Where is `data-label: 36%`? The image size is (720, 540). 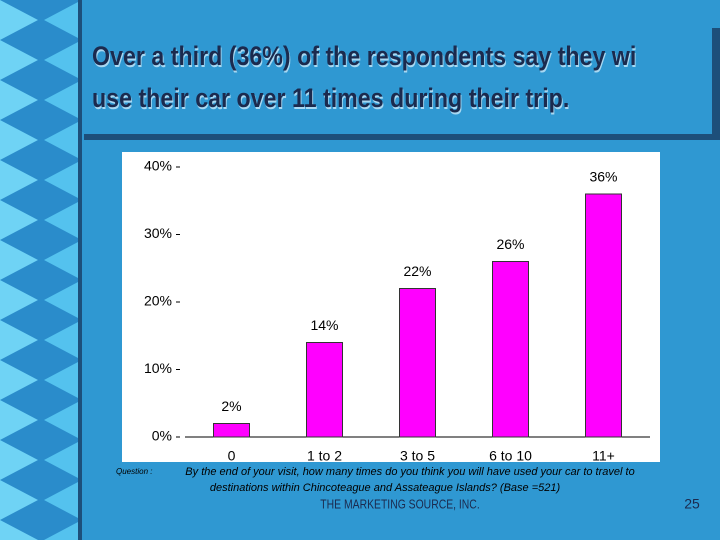 data-label: 36% is located at coordinates (603, 177).